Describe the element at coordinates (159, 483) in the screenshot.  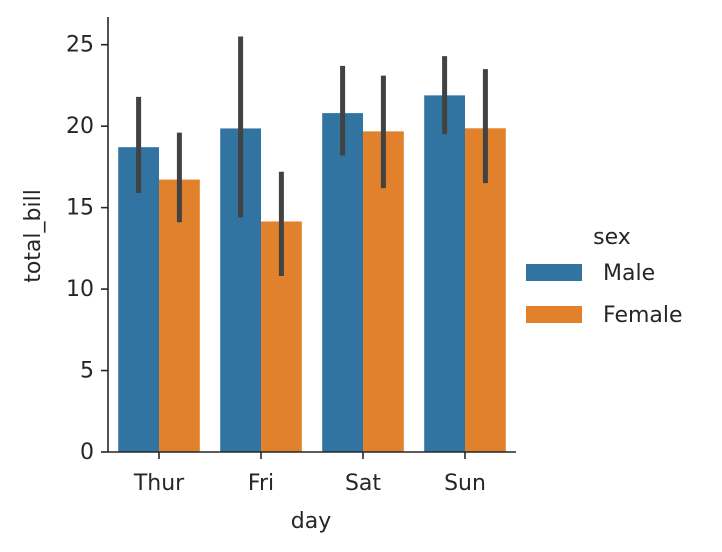
I see `x-tick-label: Thur` at that location.